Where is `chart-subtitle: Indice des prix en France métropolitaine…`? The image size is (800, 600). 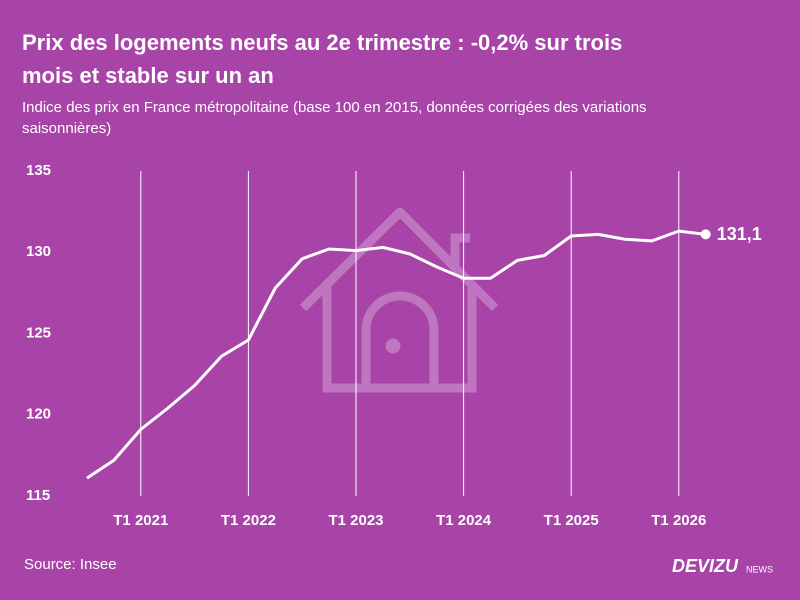 chart-subtitle: Indice des prix en France métropolitaine… is located at coordinates (334, 107).